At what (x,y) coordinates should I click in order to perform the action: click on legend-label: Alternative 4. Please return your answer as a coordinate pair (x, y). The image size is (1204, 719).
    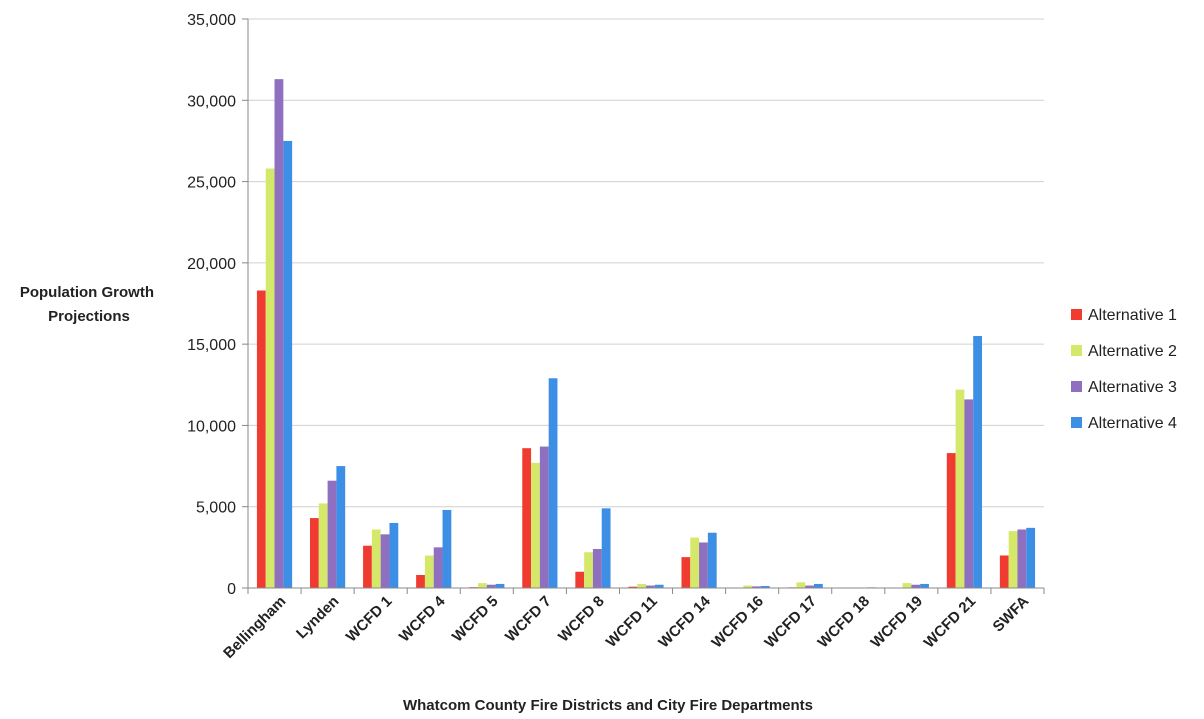
    Looking at the image, I should click on (1132, 423).